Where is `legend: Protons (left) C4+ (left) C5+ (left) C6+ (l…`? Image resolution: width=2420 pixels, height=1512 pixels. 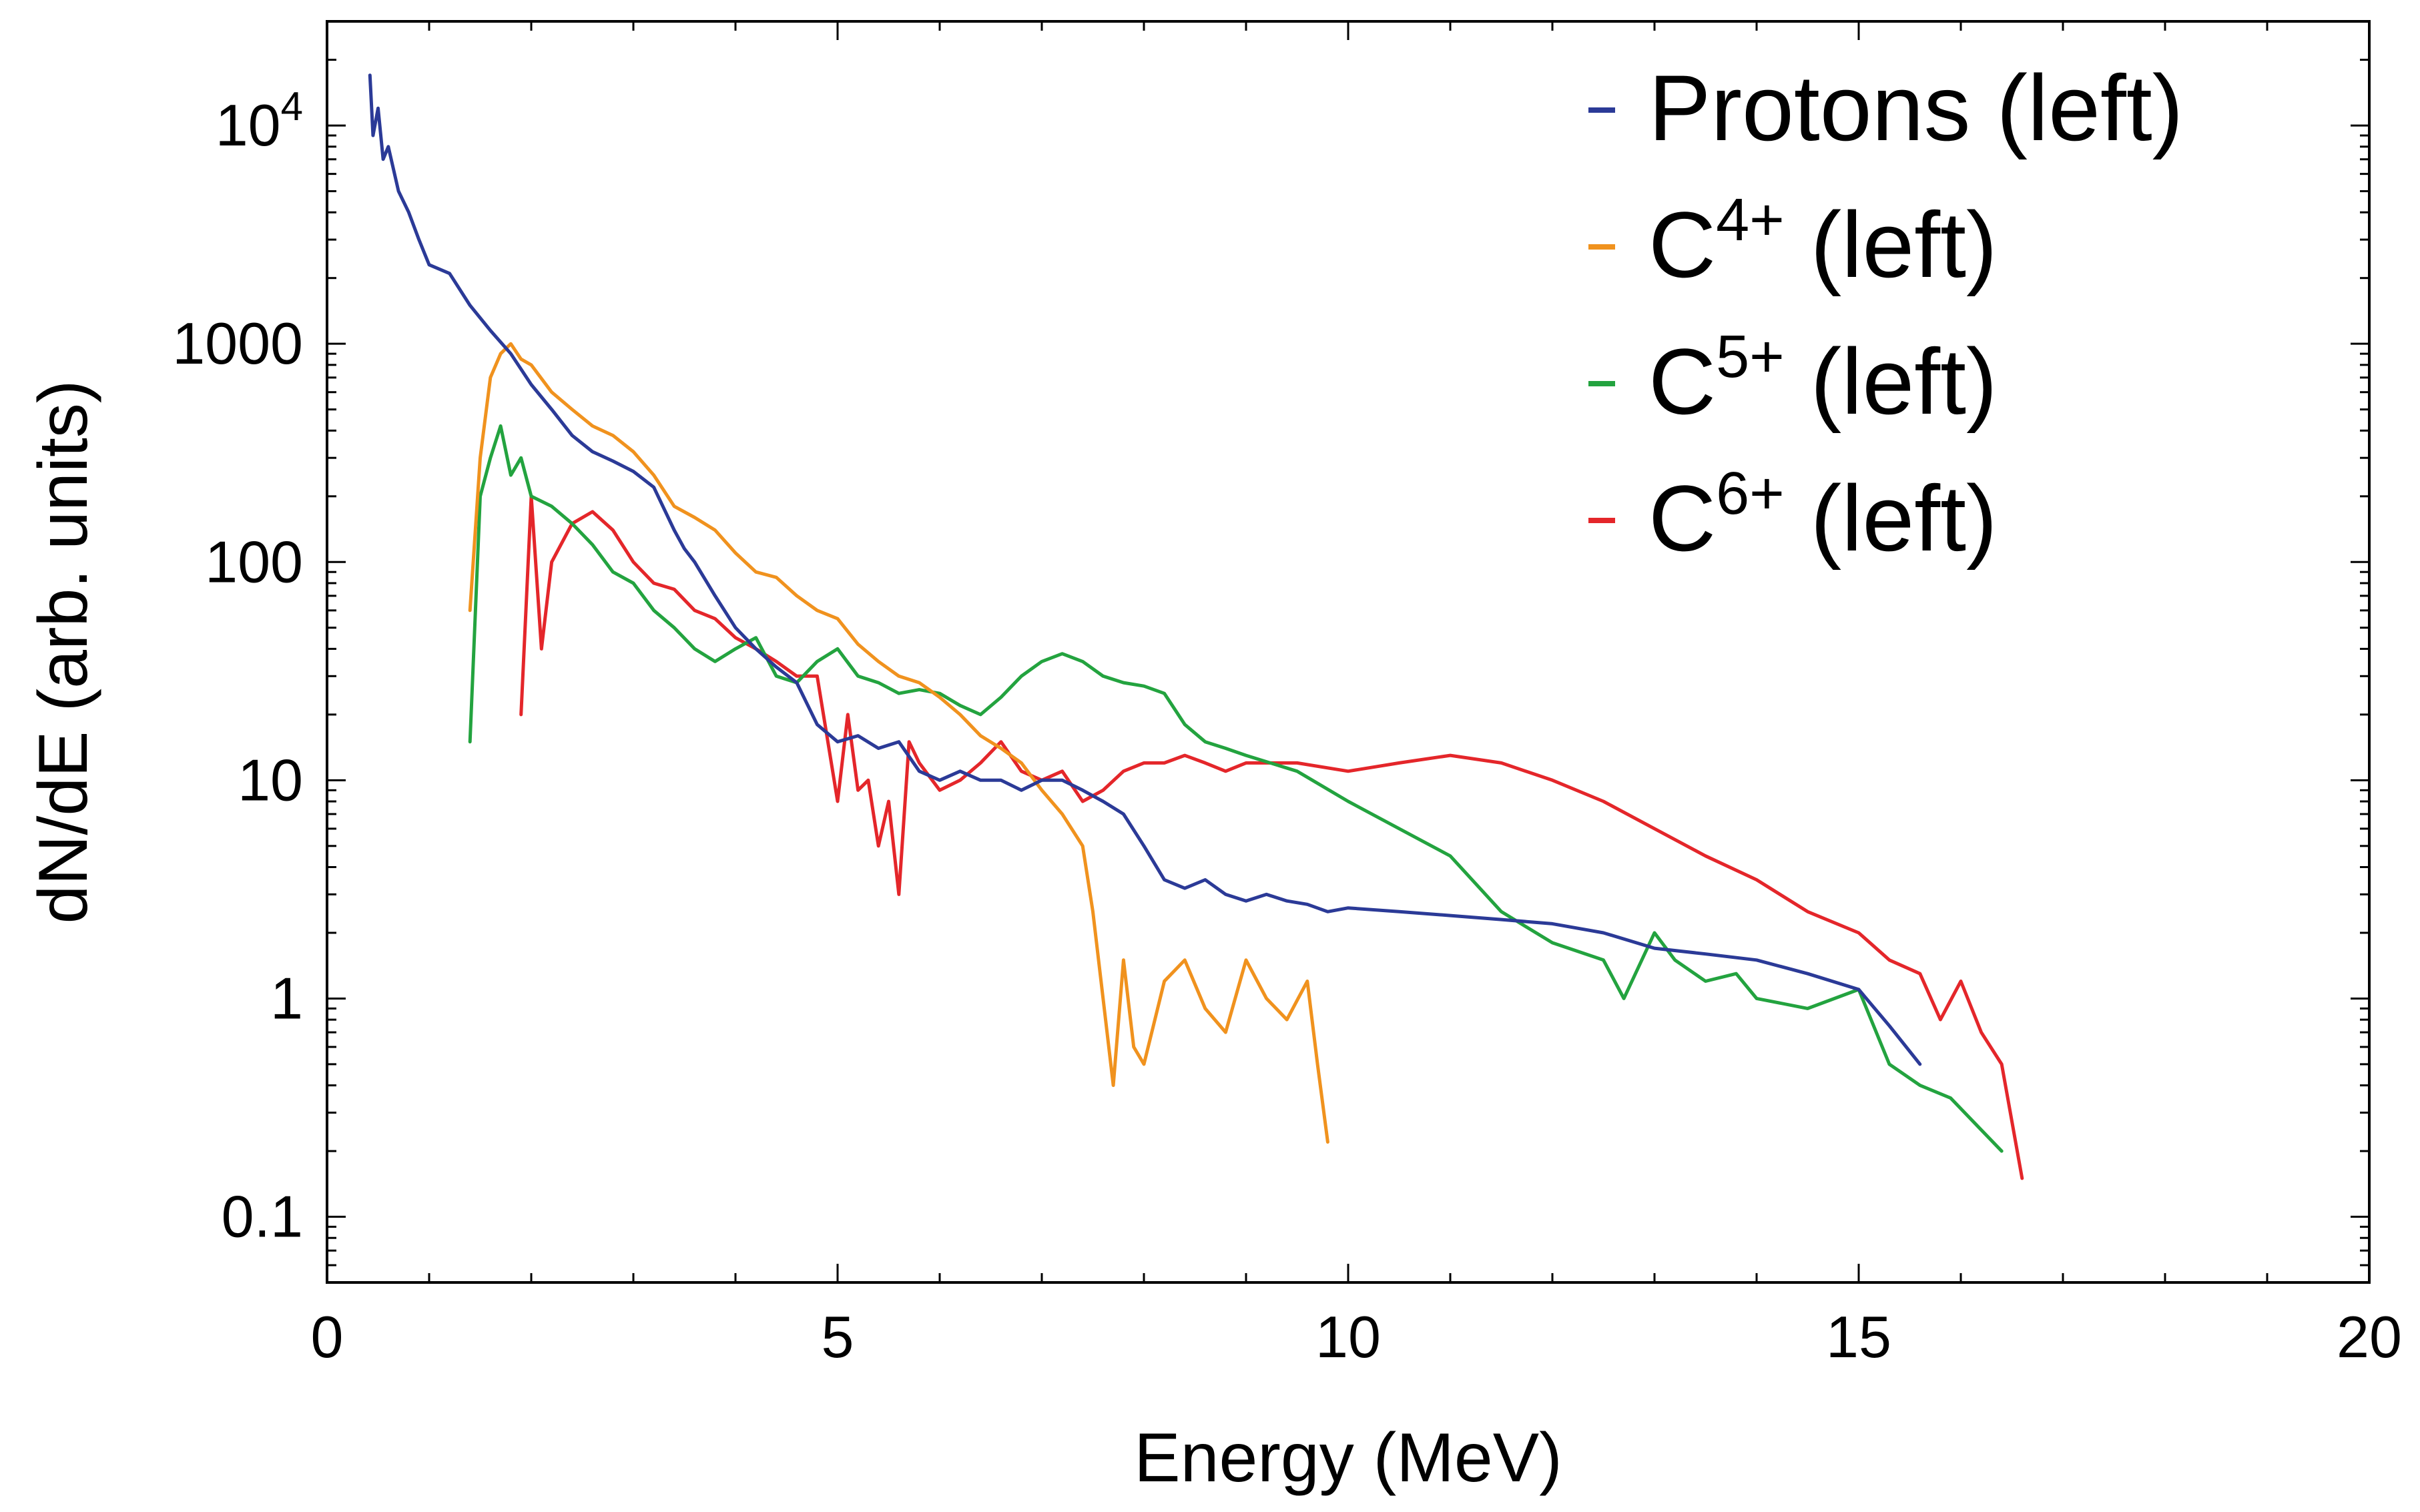 legend: Protons (left) C4+ (left) C5+ (left) C6+ (l… is located at coordinates (1885, 313).